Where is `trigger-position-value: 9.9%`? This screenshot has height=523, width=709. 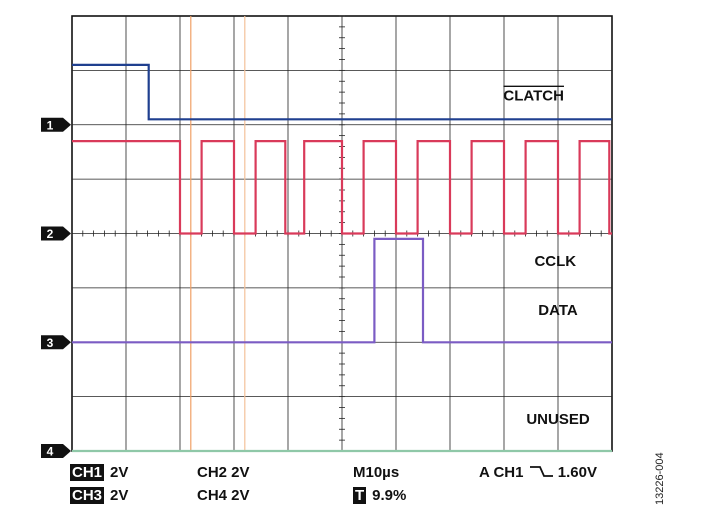
trigger-position-value: 9.9% is located at coordinates (389, 495).